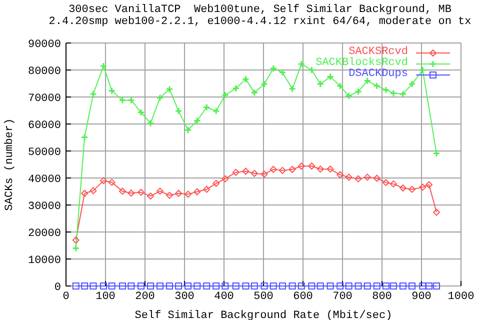  Describe the element at coordinates (10, 164) in the screenshot. I see `y-axis-title: SACKs (number)` at that location.